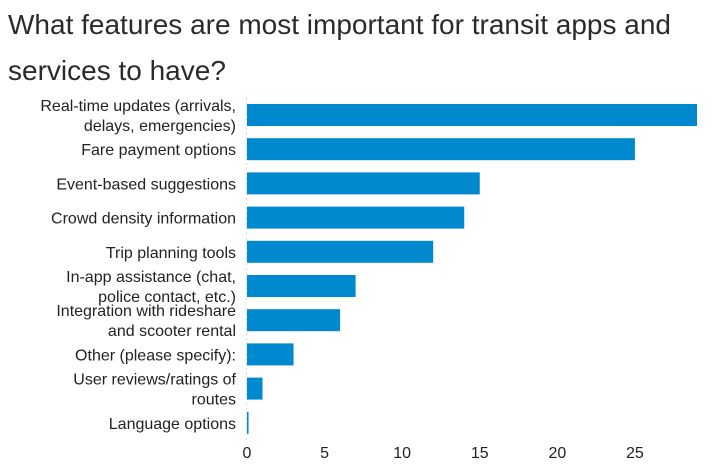 This screenshot has width=717, height=474. I want to click on x-tick-label: 15, so click(480, 453).